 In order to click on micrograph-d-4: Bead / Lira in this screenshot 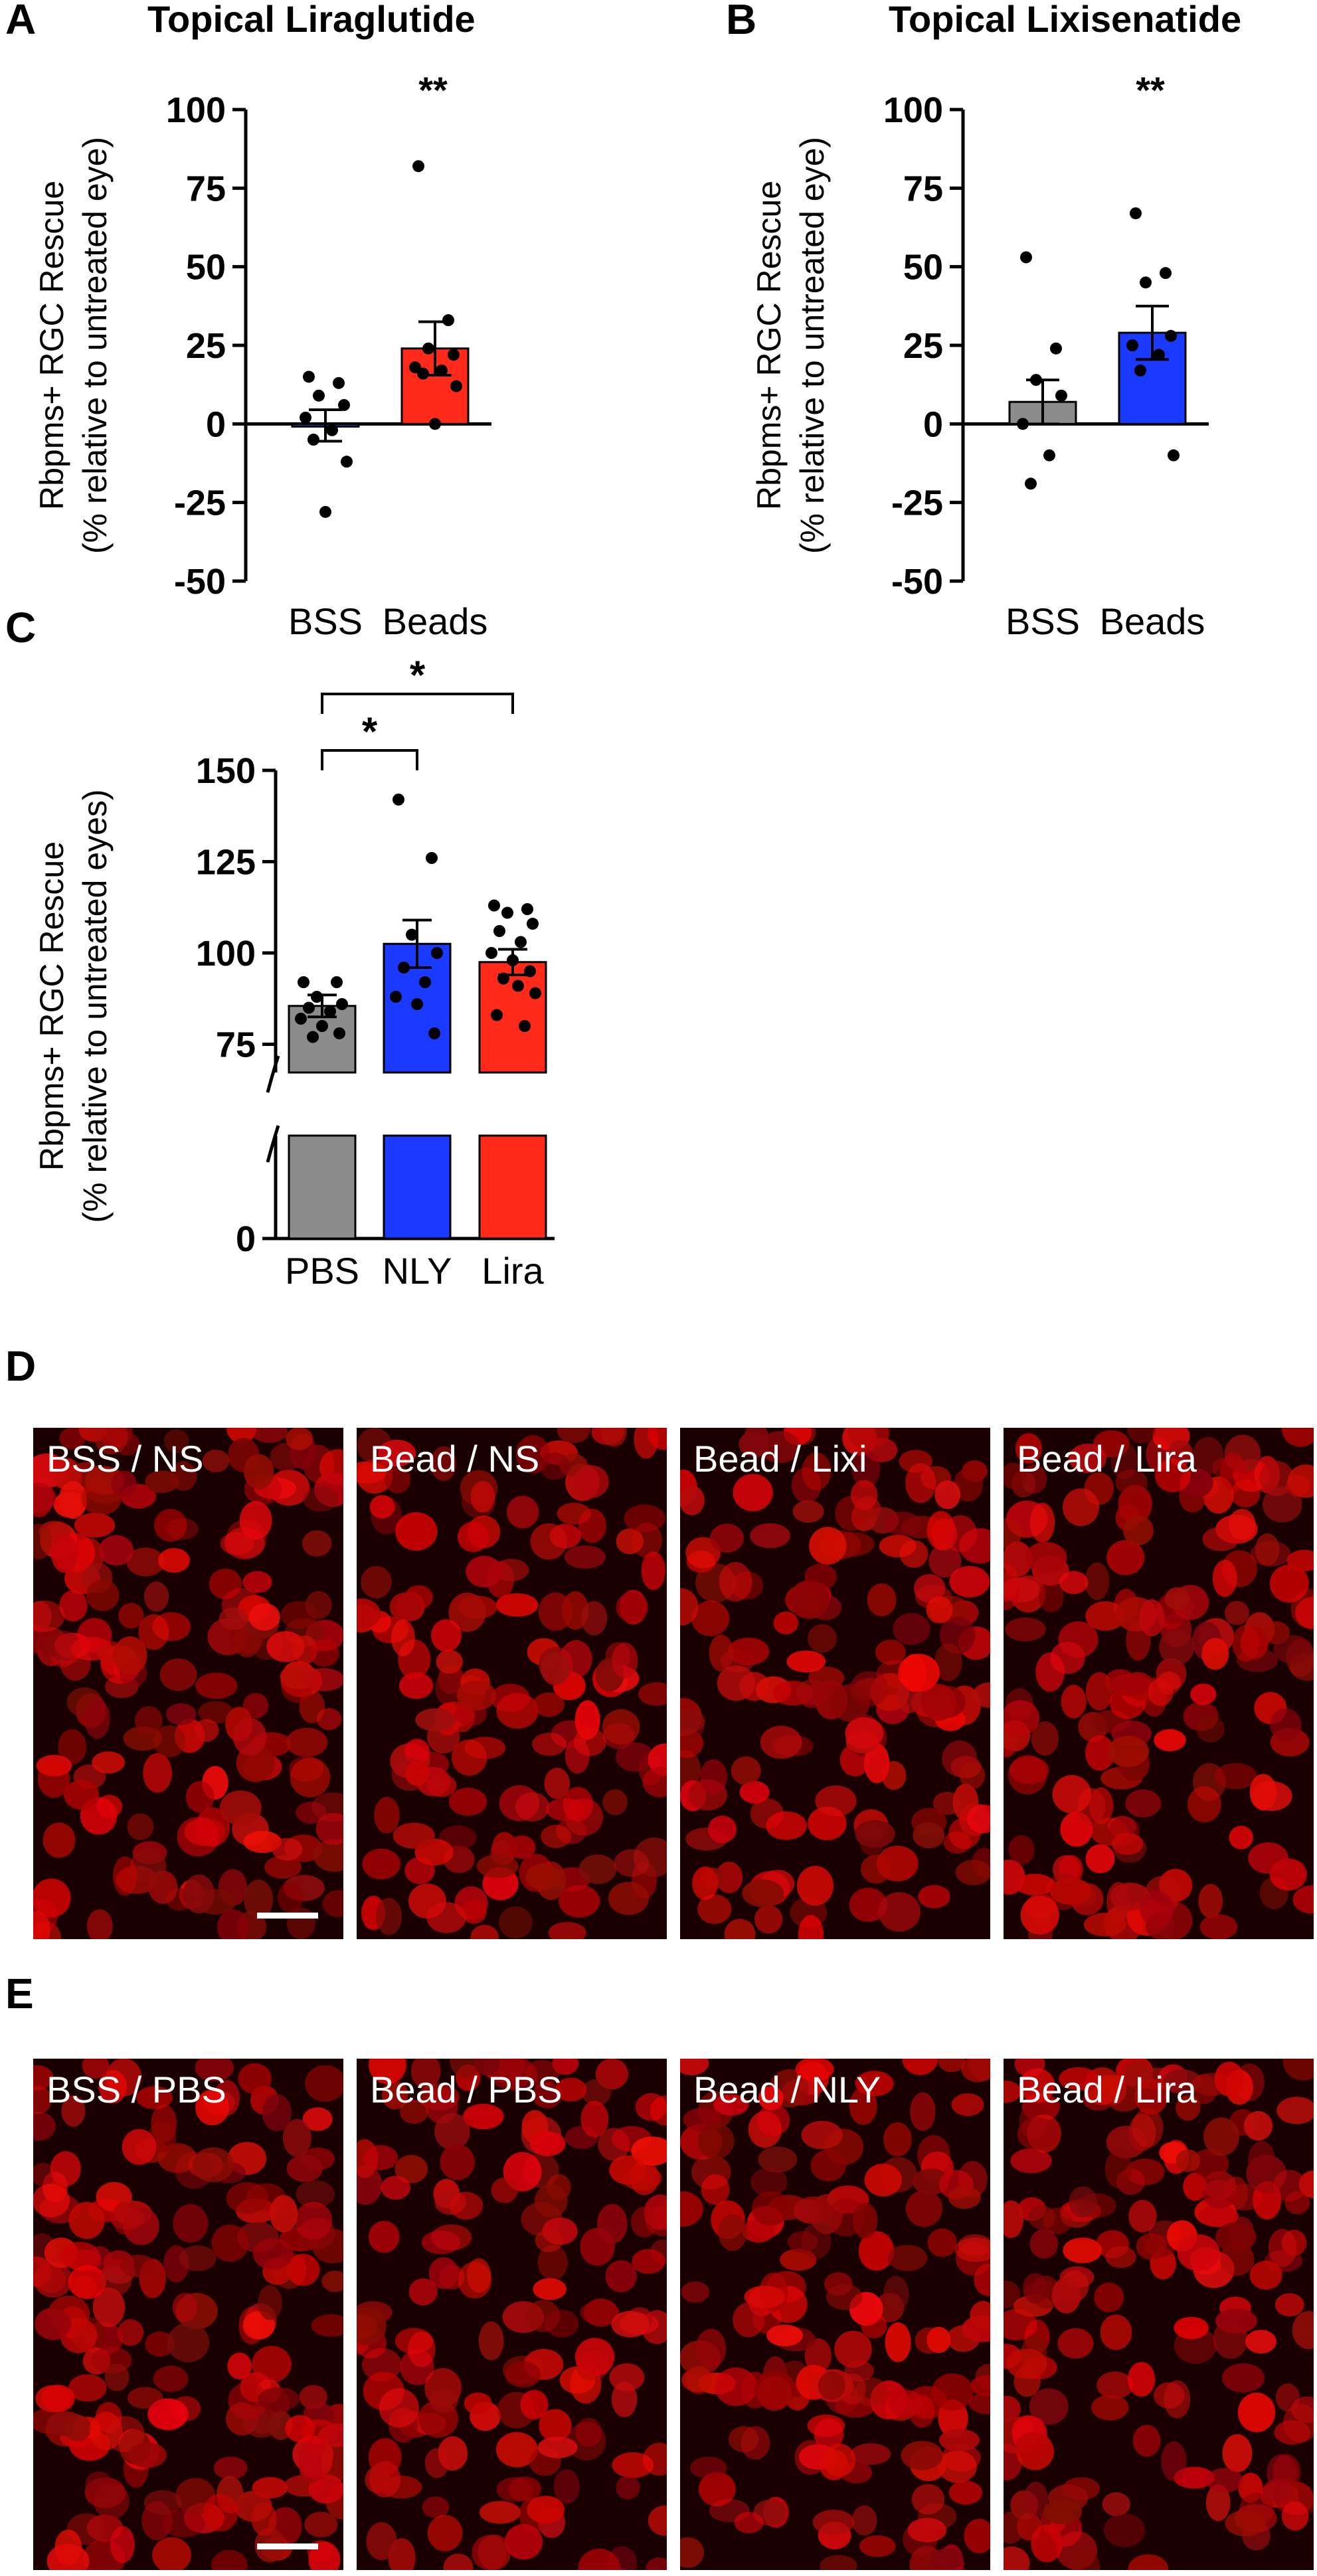, I will do `click(1159, 1683)`.